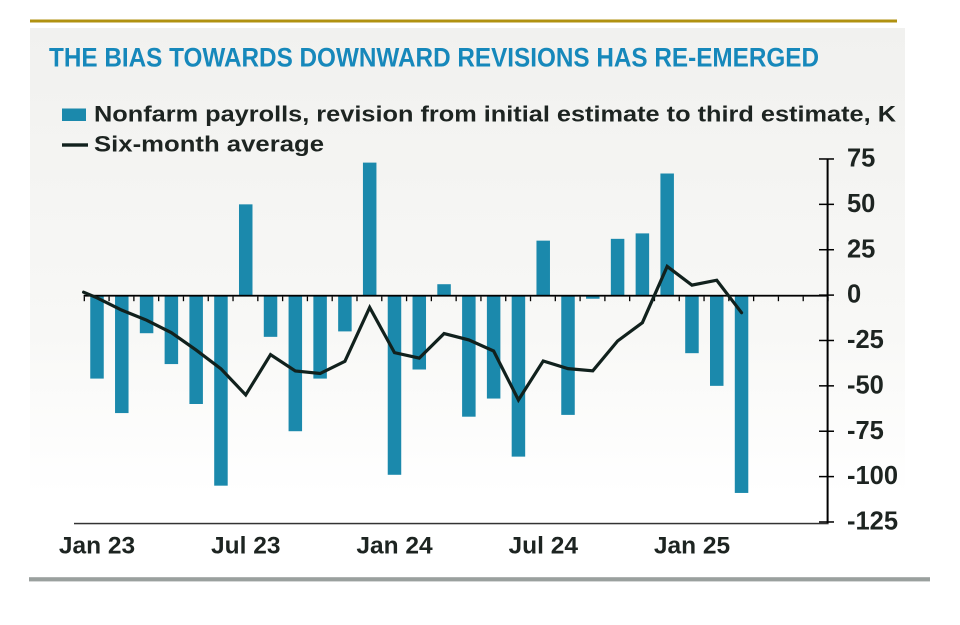 Image resolution: width=960 pixels, height=625 pixels. What do you see at coordinates (854, 295) in the screenshot?
I see `svg-text: 0` at bounding box center [854, 295].